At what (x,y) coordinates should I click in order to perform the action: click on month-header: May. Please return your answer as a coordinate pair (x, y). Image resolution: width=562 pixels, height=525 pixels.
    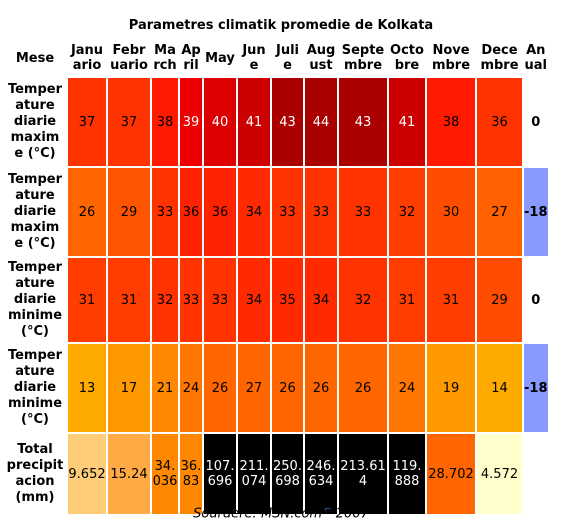
    Looking at the image, I should click on (220, 58).